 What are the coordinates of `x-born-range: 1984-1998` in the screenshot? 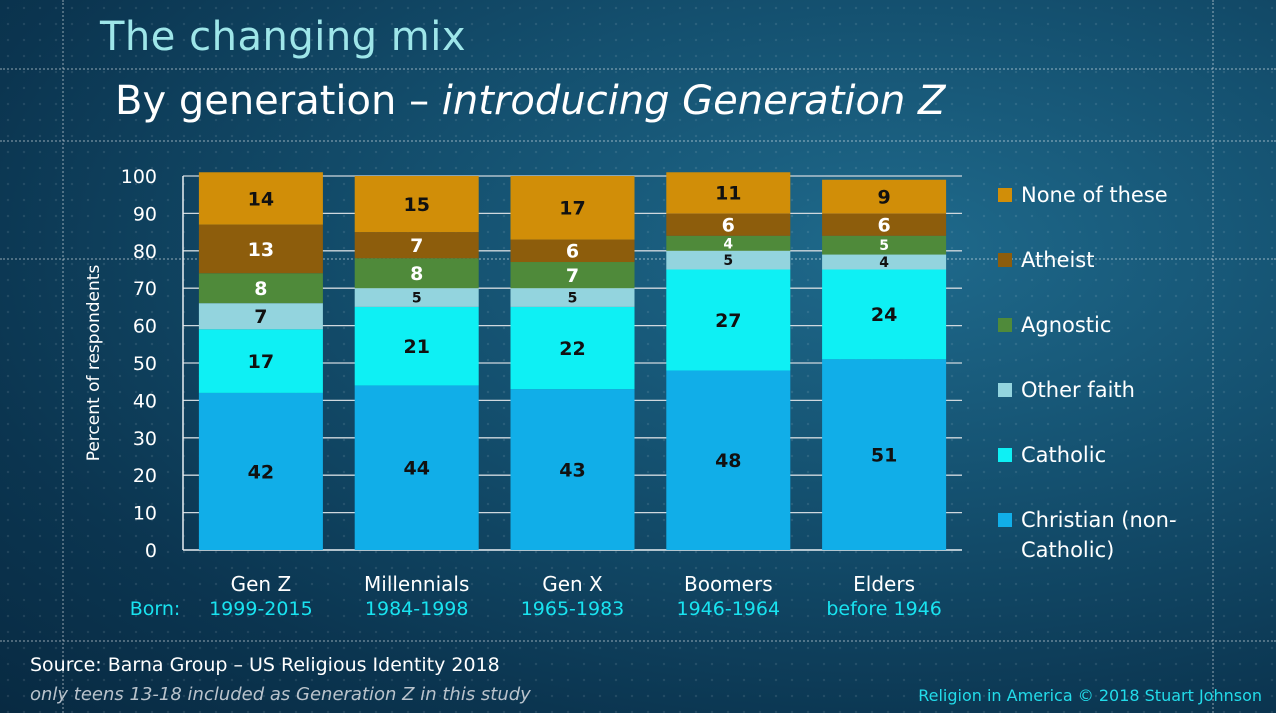 It's located at (416, 609).